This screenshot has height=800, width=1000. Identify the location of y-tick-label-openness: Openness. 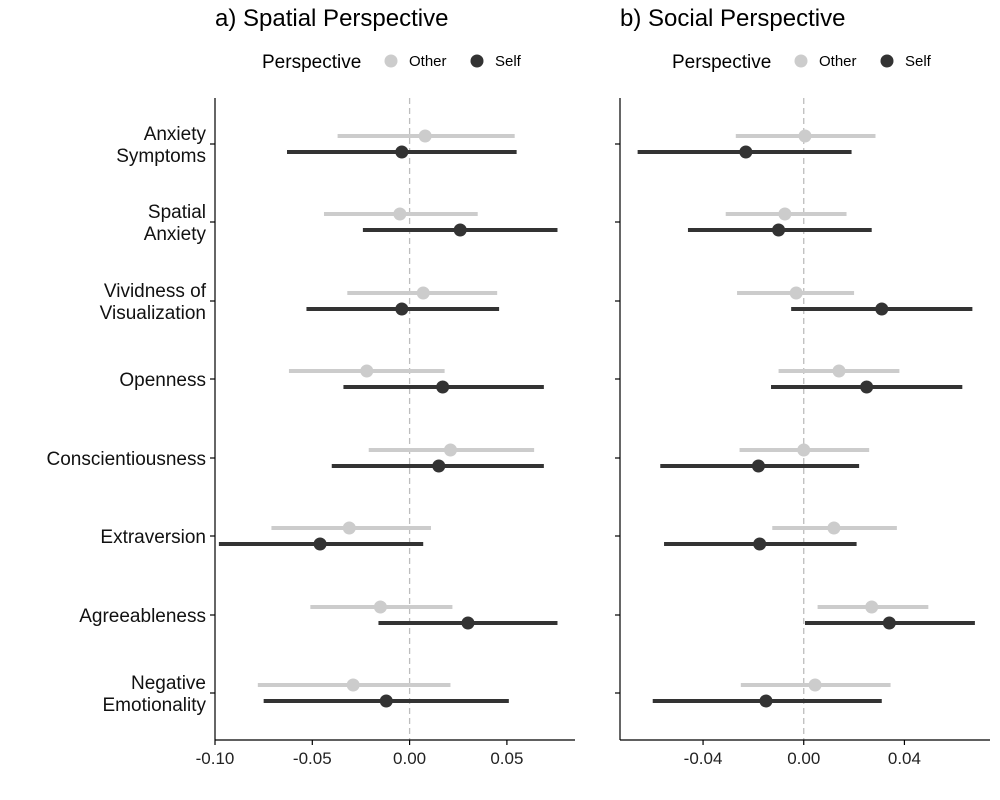
(162, 380).